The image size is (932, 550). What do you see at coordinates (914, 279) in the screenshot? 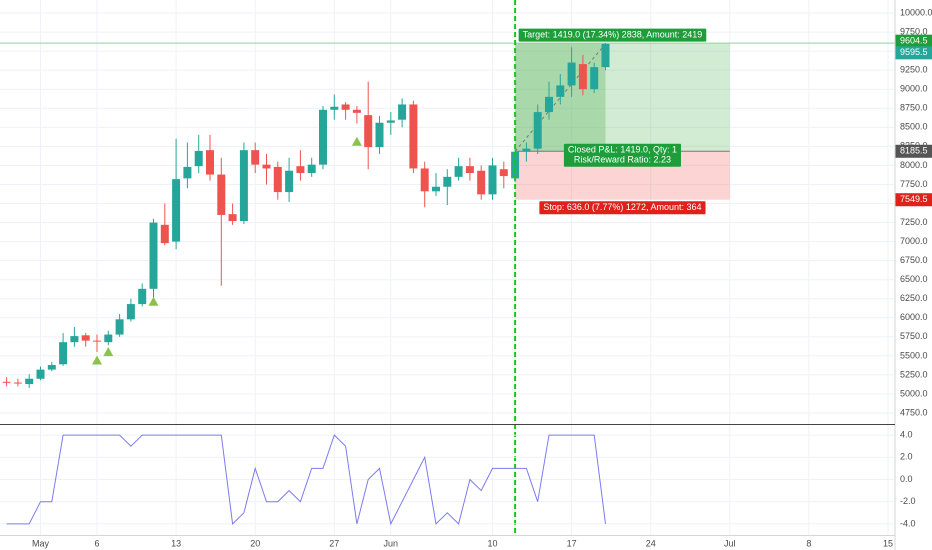
I see `y-tick-label: 6500.0` at bounding box center [914, 279].